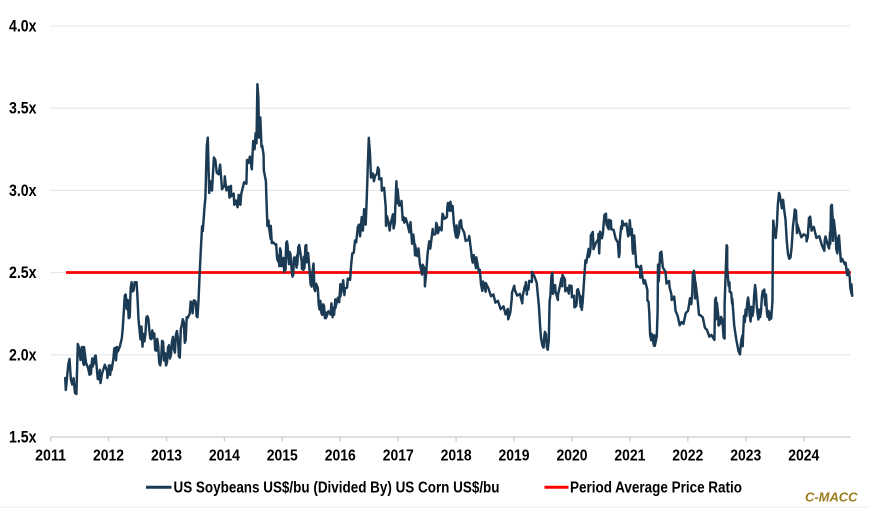 This screenshot has height=508, width=869. What do you see at coordinates (224, 456) in the screenshot?
I see `svg-text: 2014` at bounding box center [224, 456].